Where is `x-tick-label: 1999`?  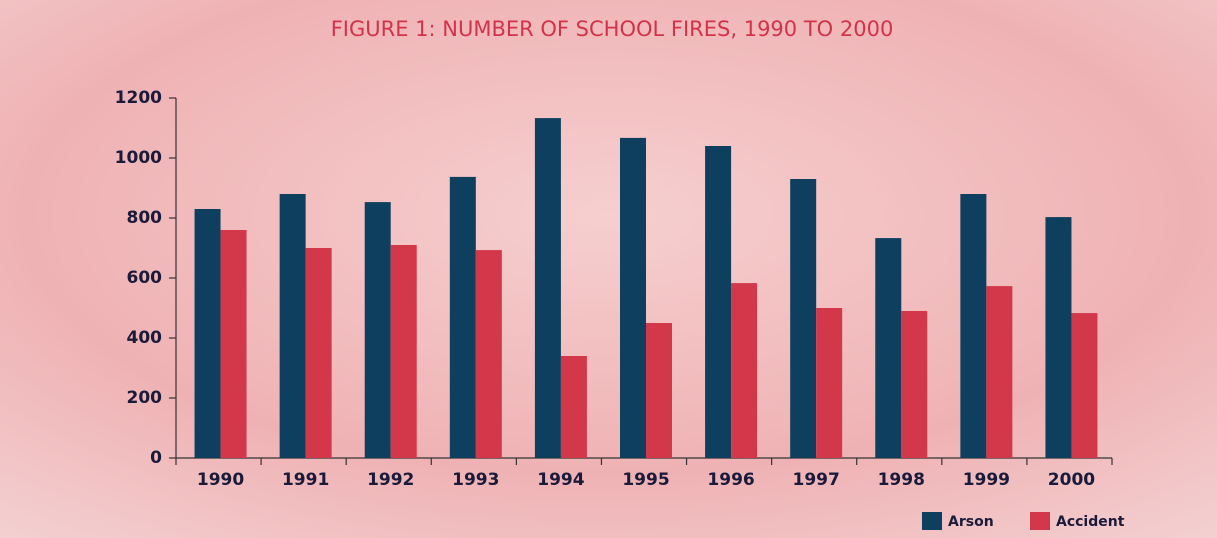
x-tick-label: 1999 is located at coordinates (986, 480).